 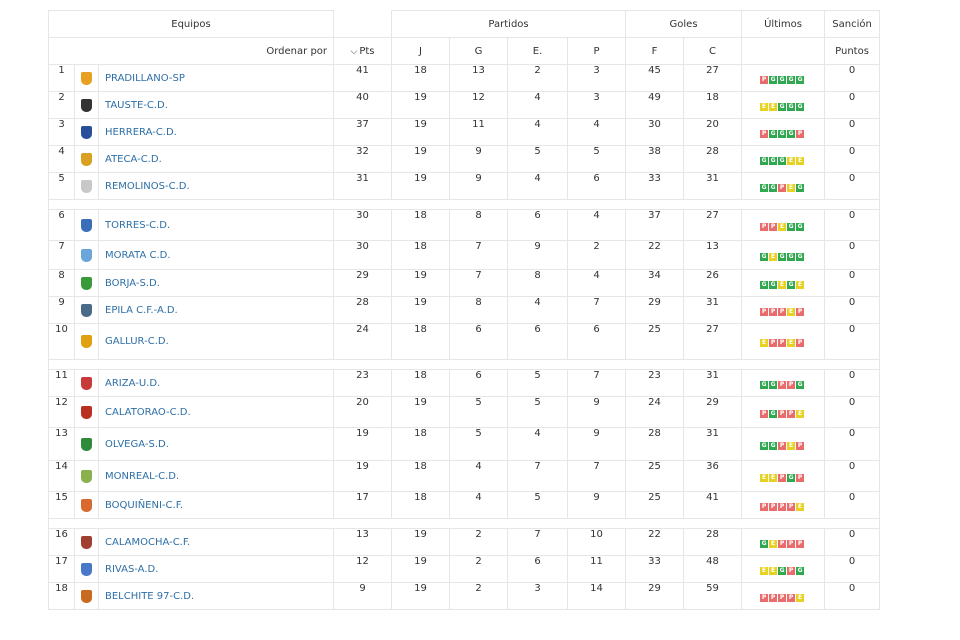 What do you see at coordinates (479, 159) in the screenshot?
I see `team-g: 9` at bounding box center [479, 159].